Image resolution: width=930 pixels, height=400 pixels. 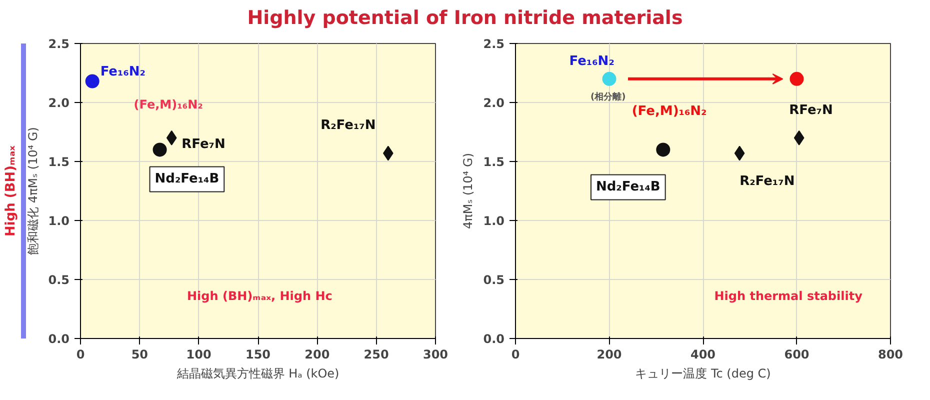 I want to click on y-axis-title: 4πMₛ (10⁴ G), so click(x=468, y=191).